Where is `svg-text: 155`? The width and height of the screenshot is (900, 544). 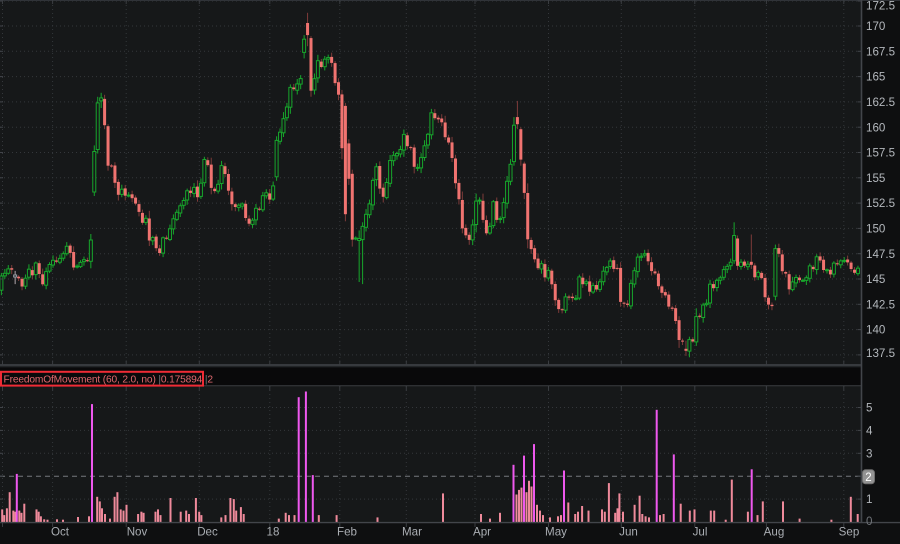
svg-text: 155 is located at coordinates (875, 178).